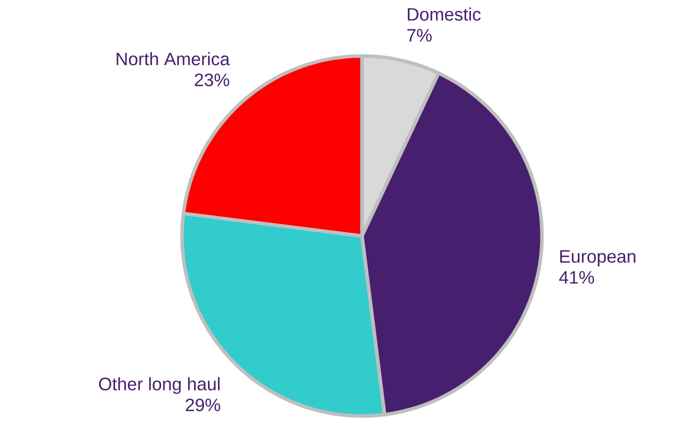 The image size is (689, 421). What do you see at coordinates (419, 35) in the screenshot?
I see `data-label: 7%` at bounding box center [419, 35].